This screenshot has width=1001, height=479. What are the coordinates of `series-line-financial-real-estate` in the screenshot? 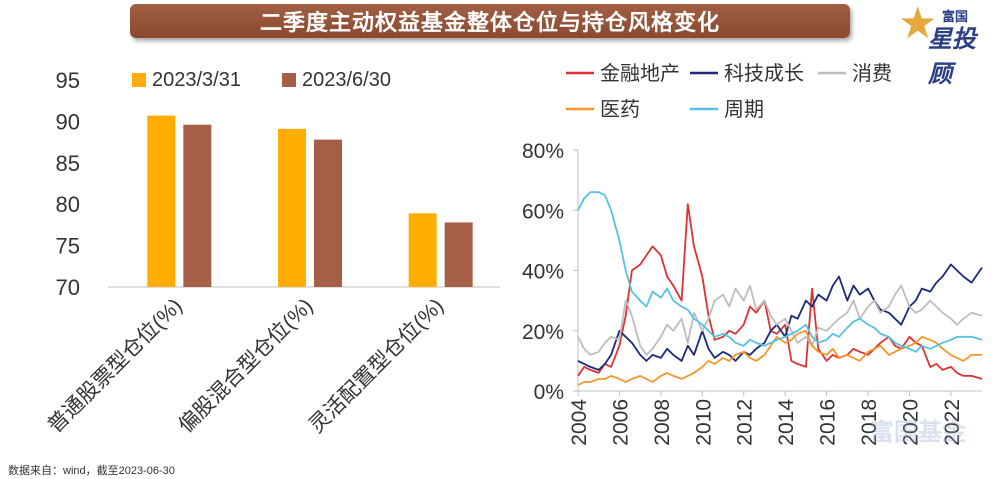 It's located at (780, 291).